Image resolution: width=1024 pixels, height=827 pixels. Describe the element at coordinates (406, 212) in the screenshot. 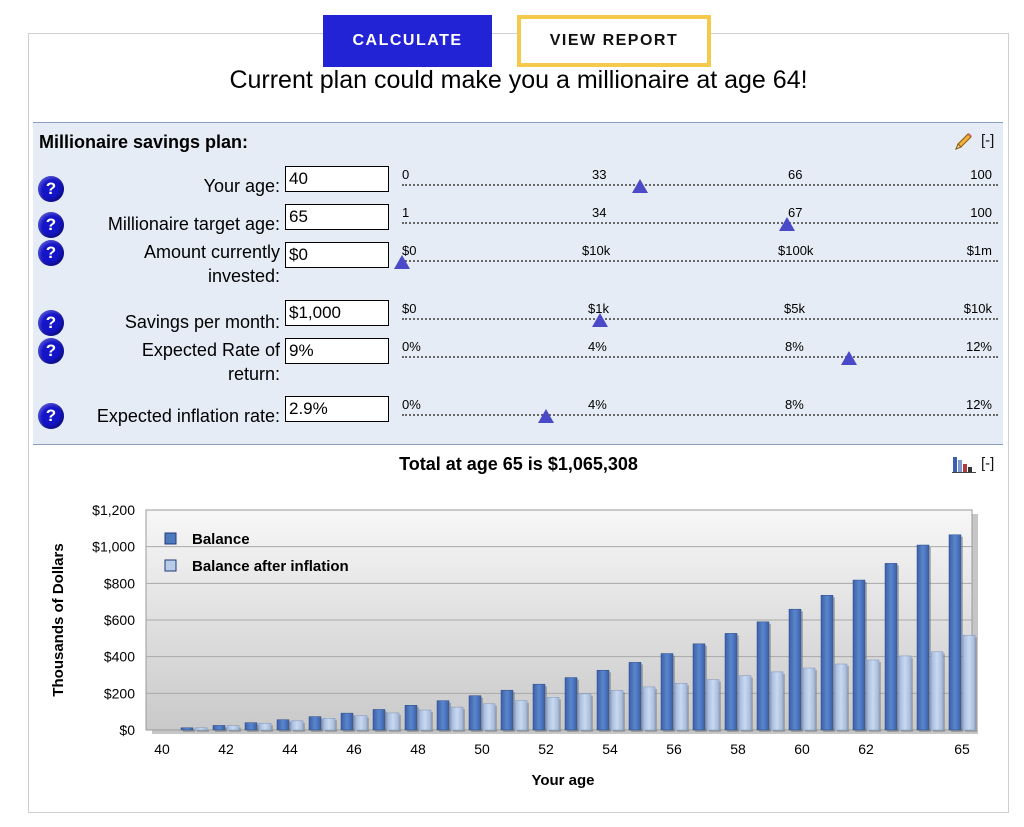

I see `slider-tick: 1` at that location.